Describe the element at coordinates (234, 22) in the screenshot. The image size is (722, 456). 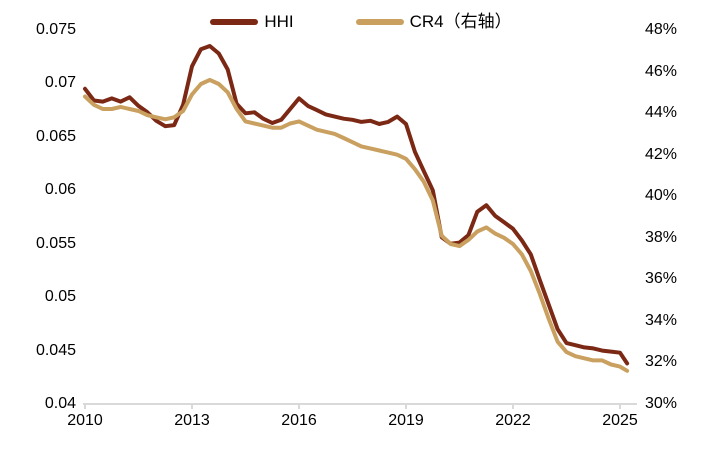
I see `hhi-line-swatch-icon` at that location.